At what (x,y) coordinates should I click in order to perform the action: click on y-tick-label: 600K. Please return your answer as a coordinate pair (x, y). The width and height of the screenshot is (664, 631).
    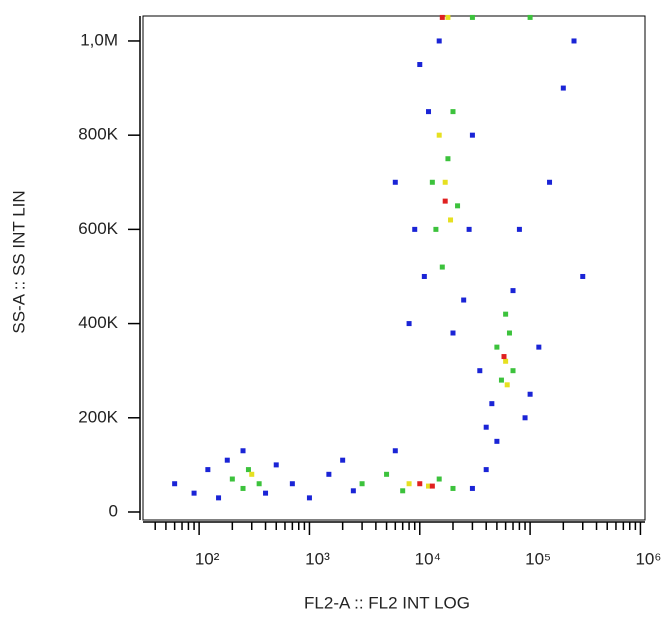
    Looking at the image, I should click on (98, 228).